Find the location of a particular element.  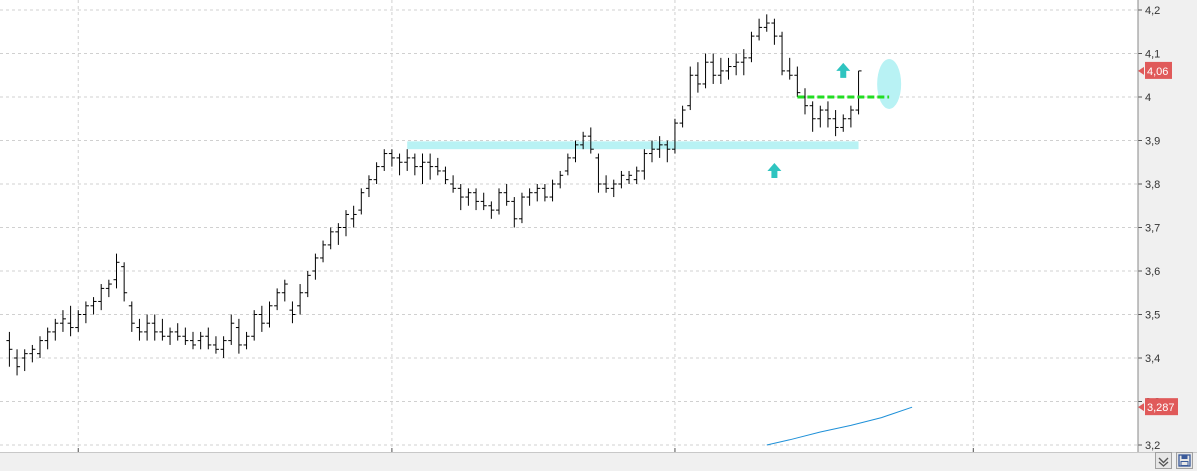

last-price-box is located at coordinates (1158, 70).